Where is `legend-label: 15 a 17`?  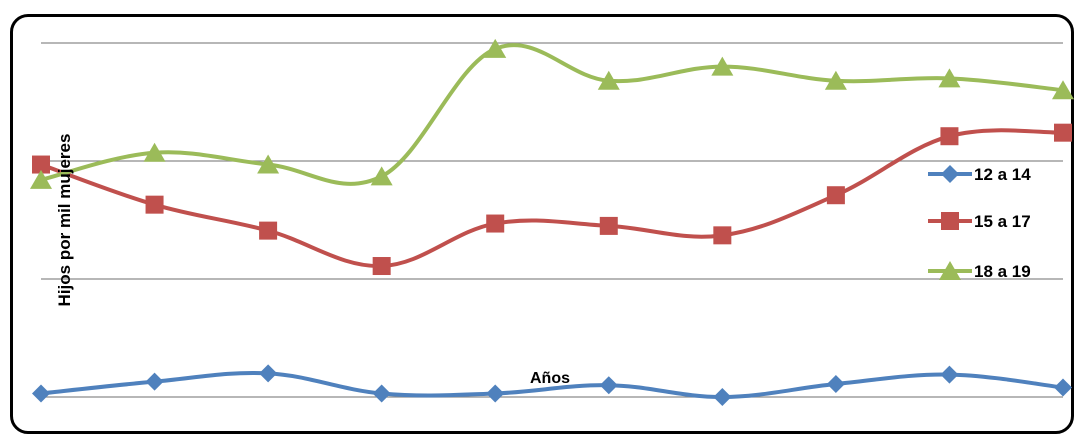
legend-label: 15 a 17 is located at coordinates (1002, 221).